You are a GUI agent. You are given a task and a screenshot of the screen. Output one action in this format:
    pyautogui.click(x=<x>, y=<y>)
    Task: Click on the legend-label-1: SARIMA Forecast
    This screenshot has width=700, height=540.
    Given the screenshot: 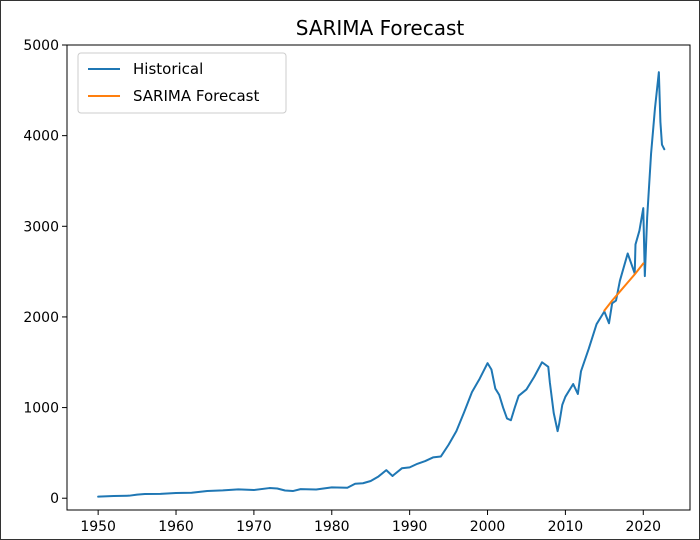 What is the action you would take?
    pyautogui.click(x=196, y=96)
    